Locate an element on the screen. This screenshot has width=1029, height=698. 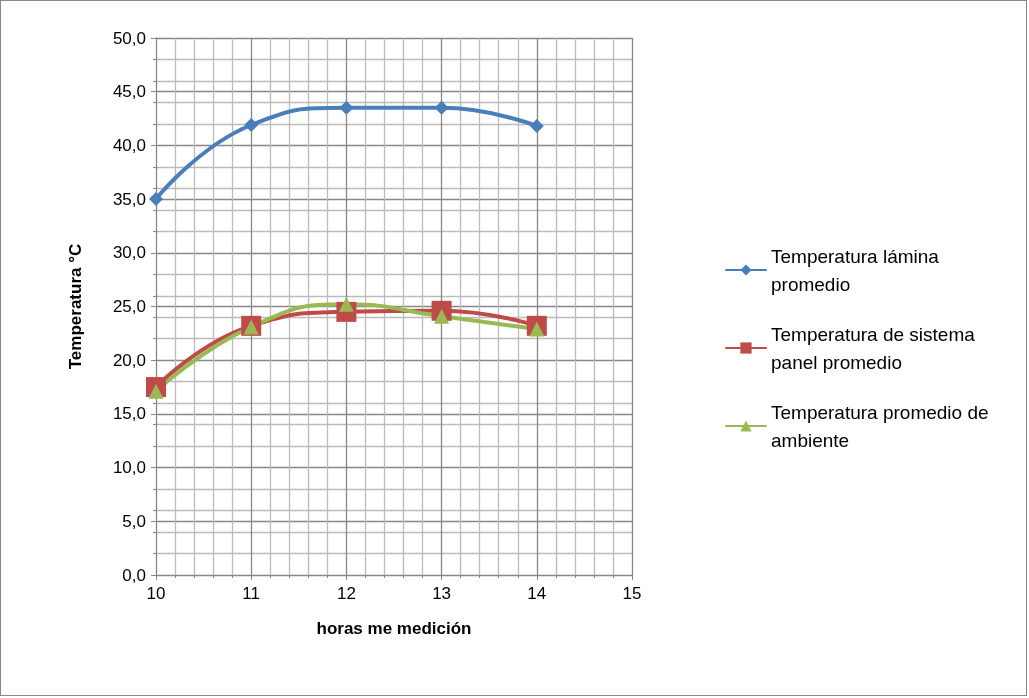
y-tick-label: 5,0 is located at coordinates (134, 521).